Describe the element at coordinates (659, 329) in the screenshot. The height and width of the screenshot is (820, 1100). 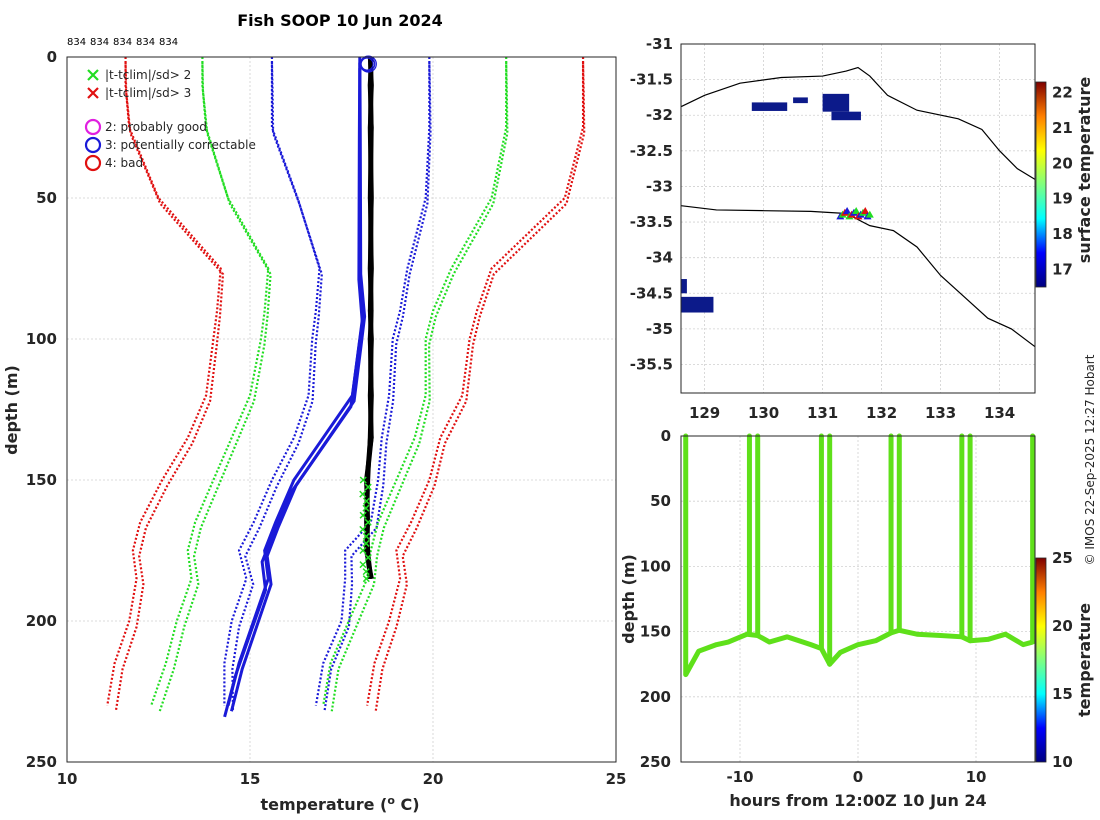
I see `map-ytick-label: -35` at that location.